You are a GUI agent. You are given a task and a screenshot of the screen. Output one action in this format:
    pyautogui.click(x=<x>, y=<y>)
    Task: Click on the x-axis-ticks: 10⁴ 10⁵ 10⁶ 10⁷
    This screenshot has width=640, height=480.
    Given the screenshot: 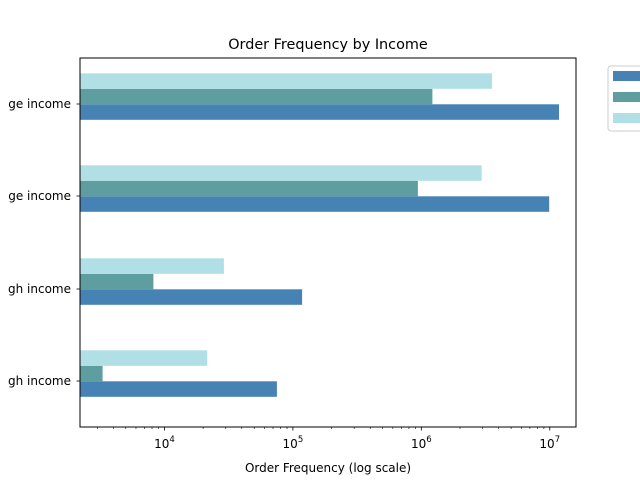 What is the action you would take?
    pyautogui.click(x=328, y=439)
    